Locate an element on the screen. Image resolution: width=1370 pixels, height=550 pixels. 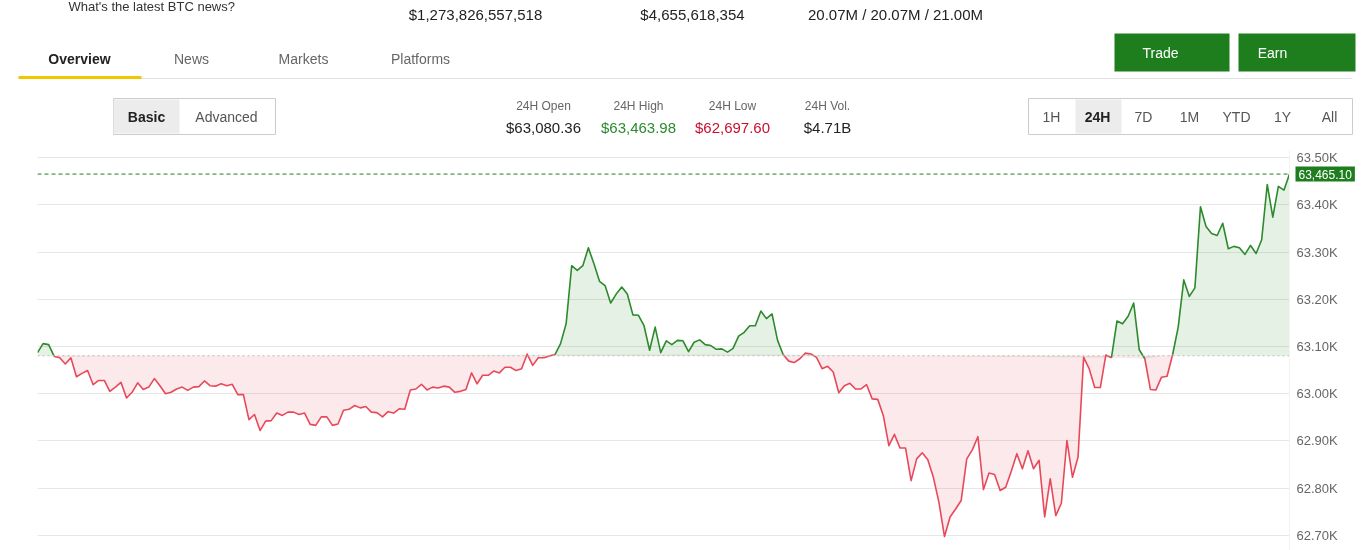
text: $1,273,826,557,518 is located at coordinates (475, 14).